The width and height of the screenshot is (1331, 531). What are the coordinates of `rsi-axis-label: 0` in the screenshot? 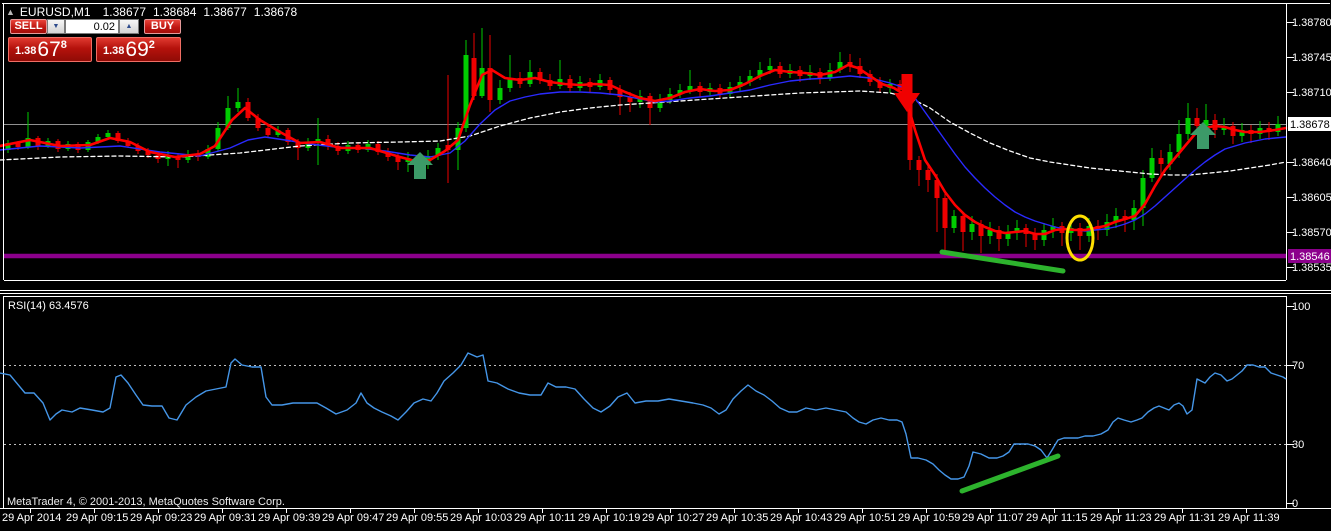 It's located at (1295, 504).